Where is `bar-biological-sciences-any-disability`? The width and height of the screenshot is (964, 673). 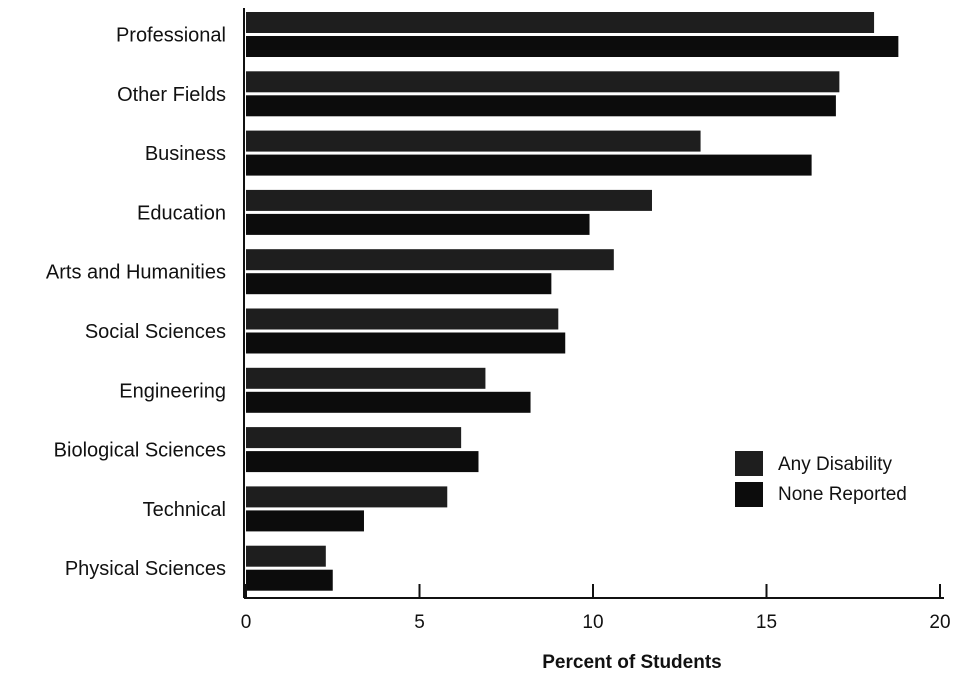 bar-biological-sciences-any-disability is located at coordinates (354, 438).